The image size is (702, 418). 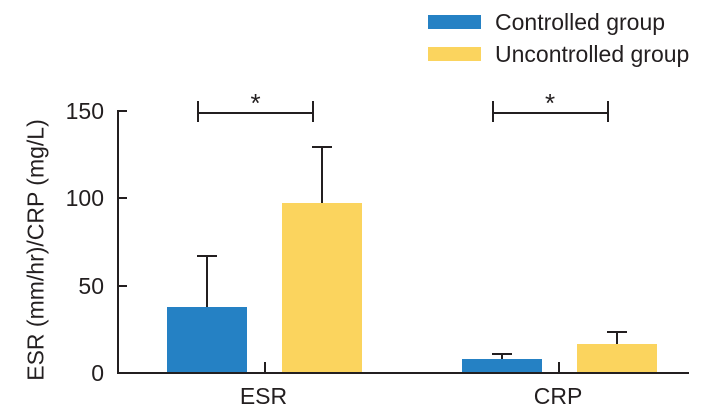 I want to click on legend-item-uncontrolled: Uncontrolled group, so click(x=558, y=54).